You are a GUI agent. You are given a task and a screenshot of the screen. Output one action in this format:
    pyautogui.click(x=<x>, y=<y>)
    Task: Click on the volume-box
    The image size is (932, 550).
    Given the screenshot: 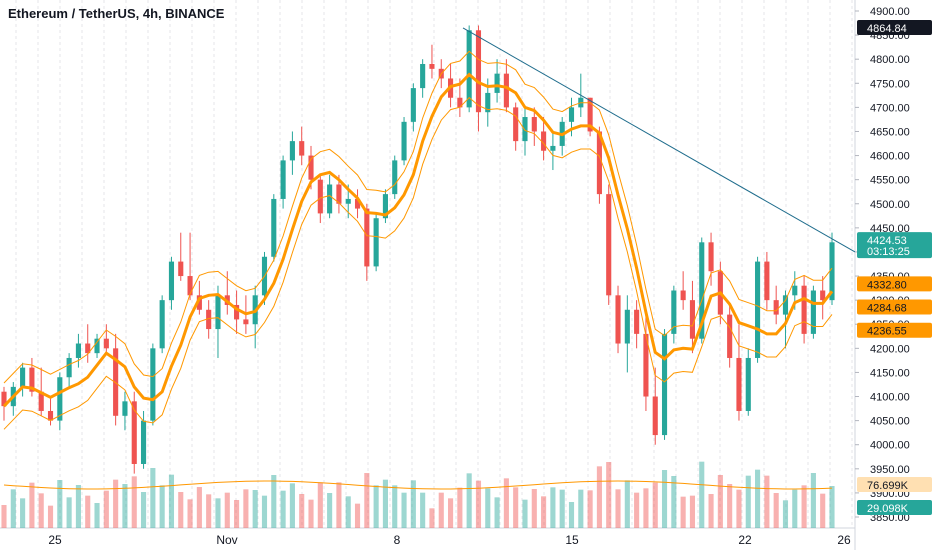 What is the action you would take?
    pyautogui.click(x=894, y=507)
    